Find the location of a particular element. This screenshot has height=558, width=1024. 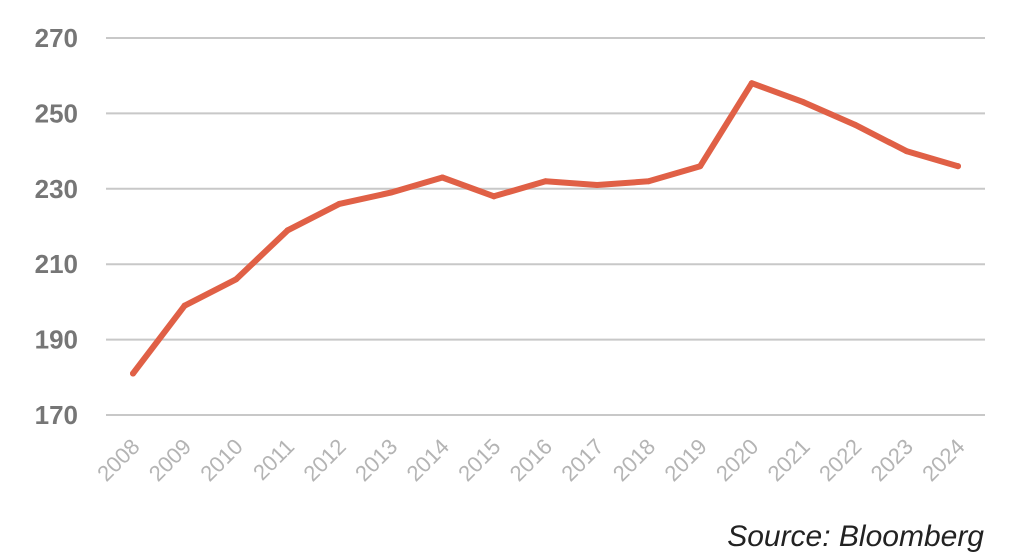

y-tick-label: 190 is located at coordinates (56, 340).